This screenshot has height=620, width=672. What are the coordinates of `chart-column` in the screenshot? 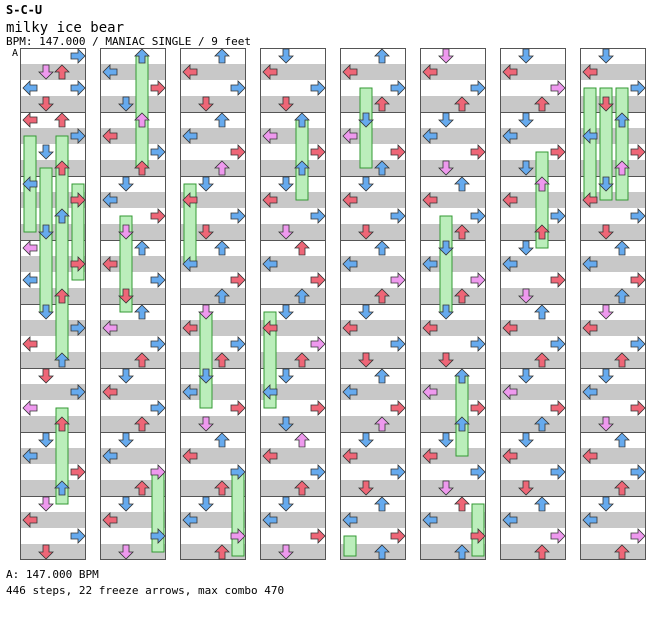 It's located at (373, 304).